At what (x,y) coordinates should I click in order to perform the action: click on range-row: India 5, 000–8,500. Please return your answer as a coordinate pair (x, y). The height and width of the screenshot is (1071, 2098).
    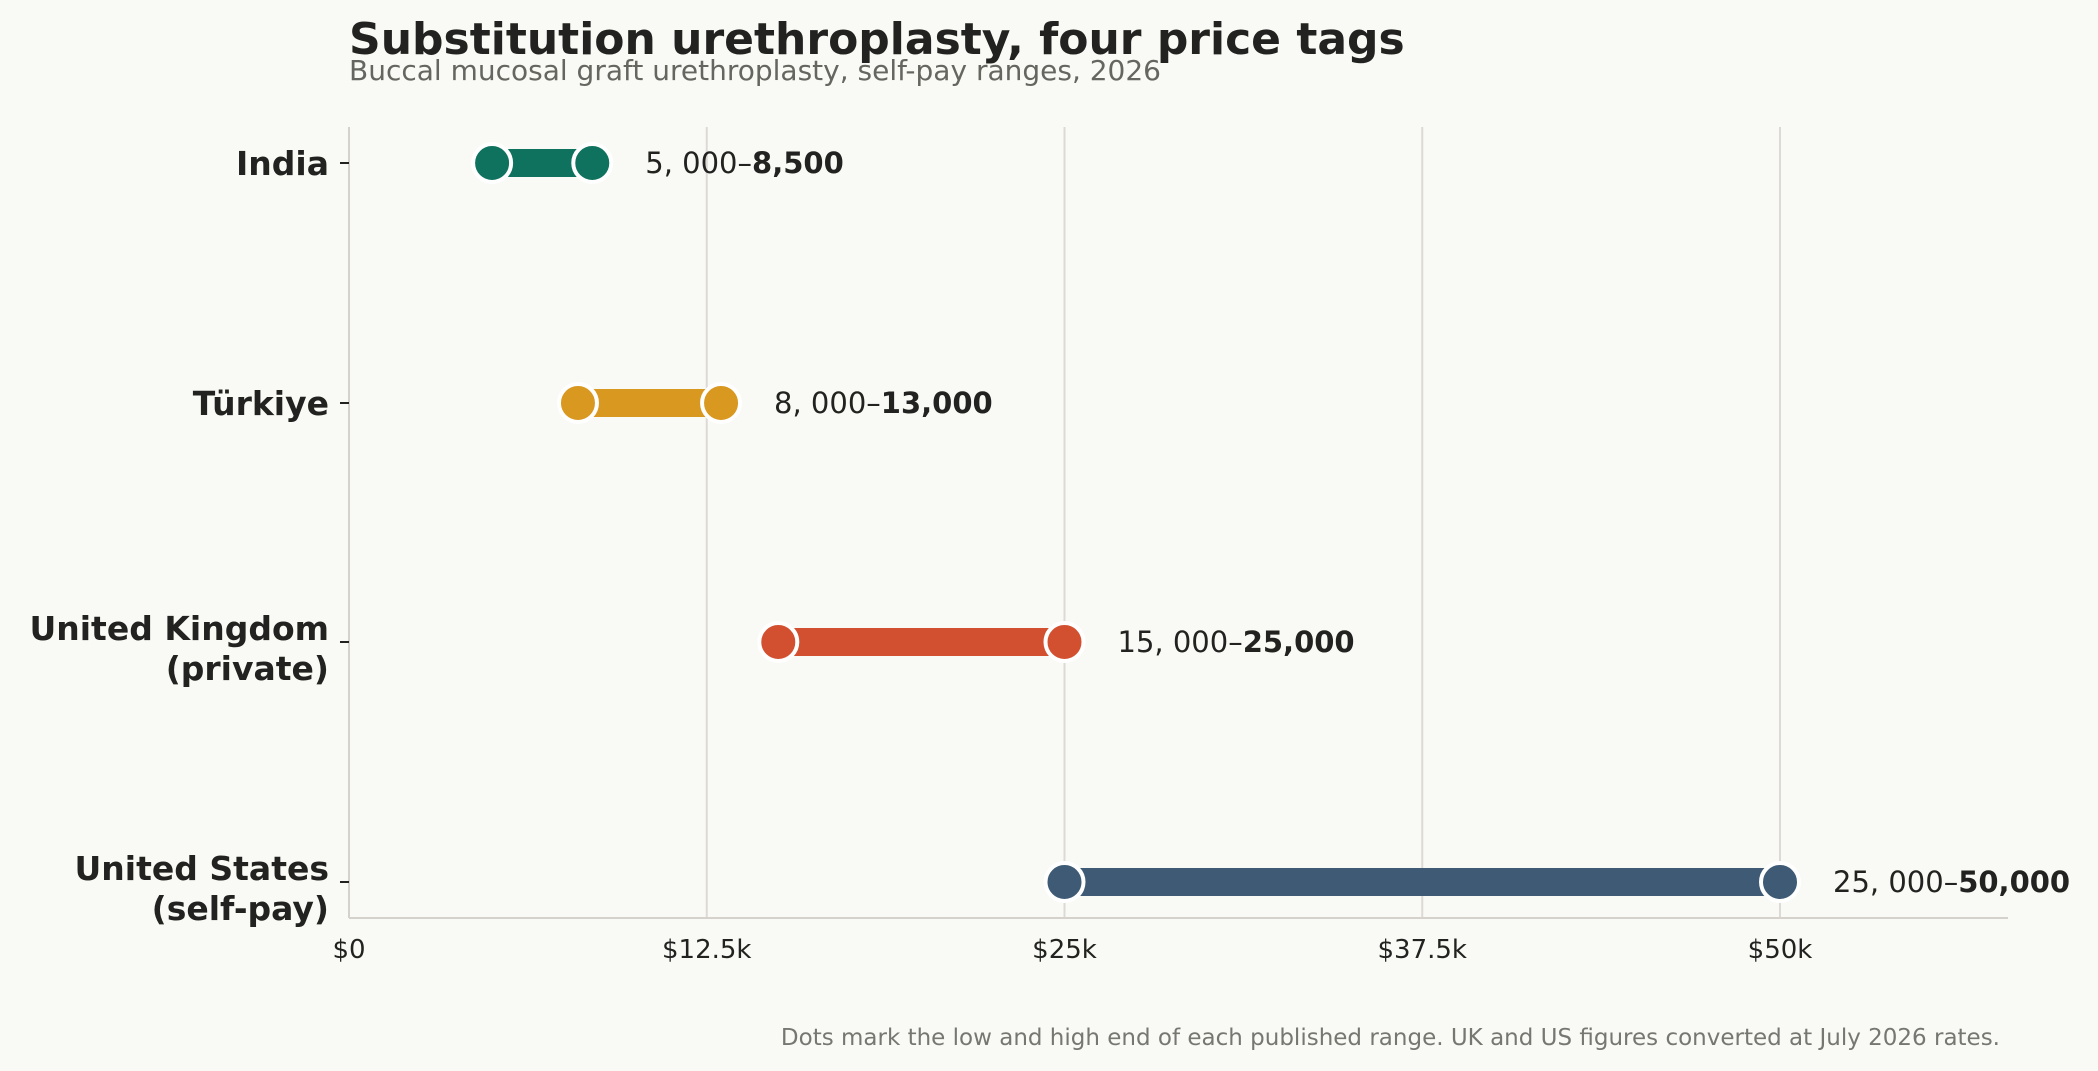
    Looking at the image, I should click on (540, 163).